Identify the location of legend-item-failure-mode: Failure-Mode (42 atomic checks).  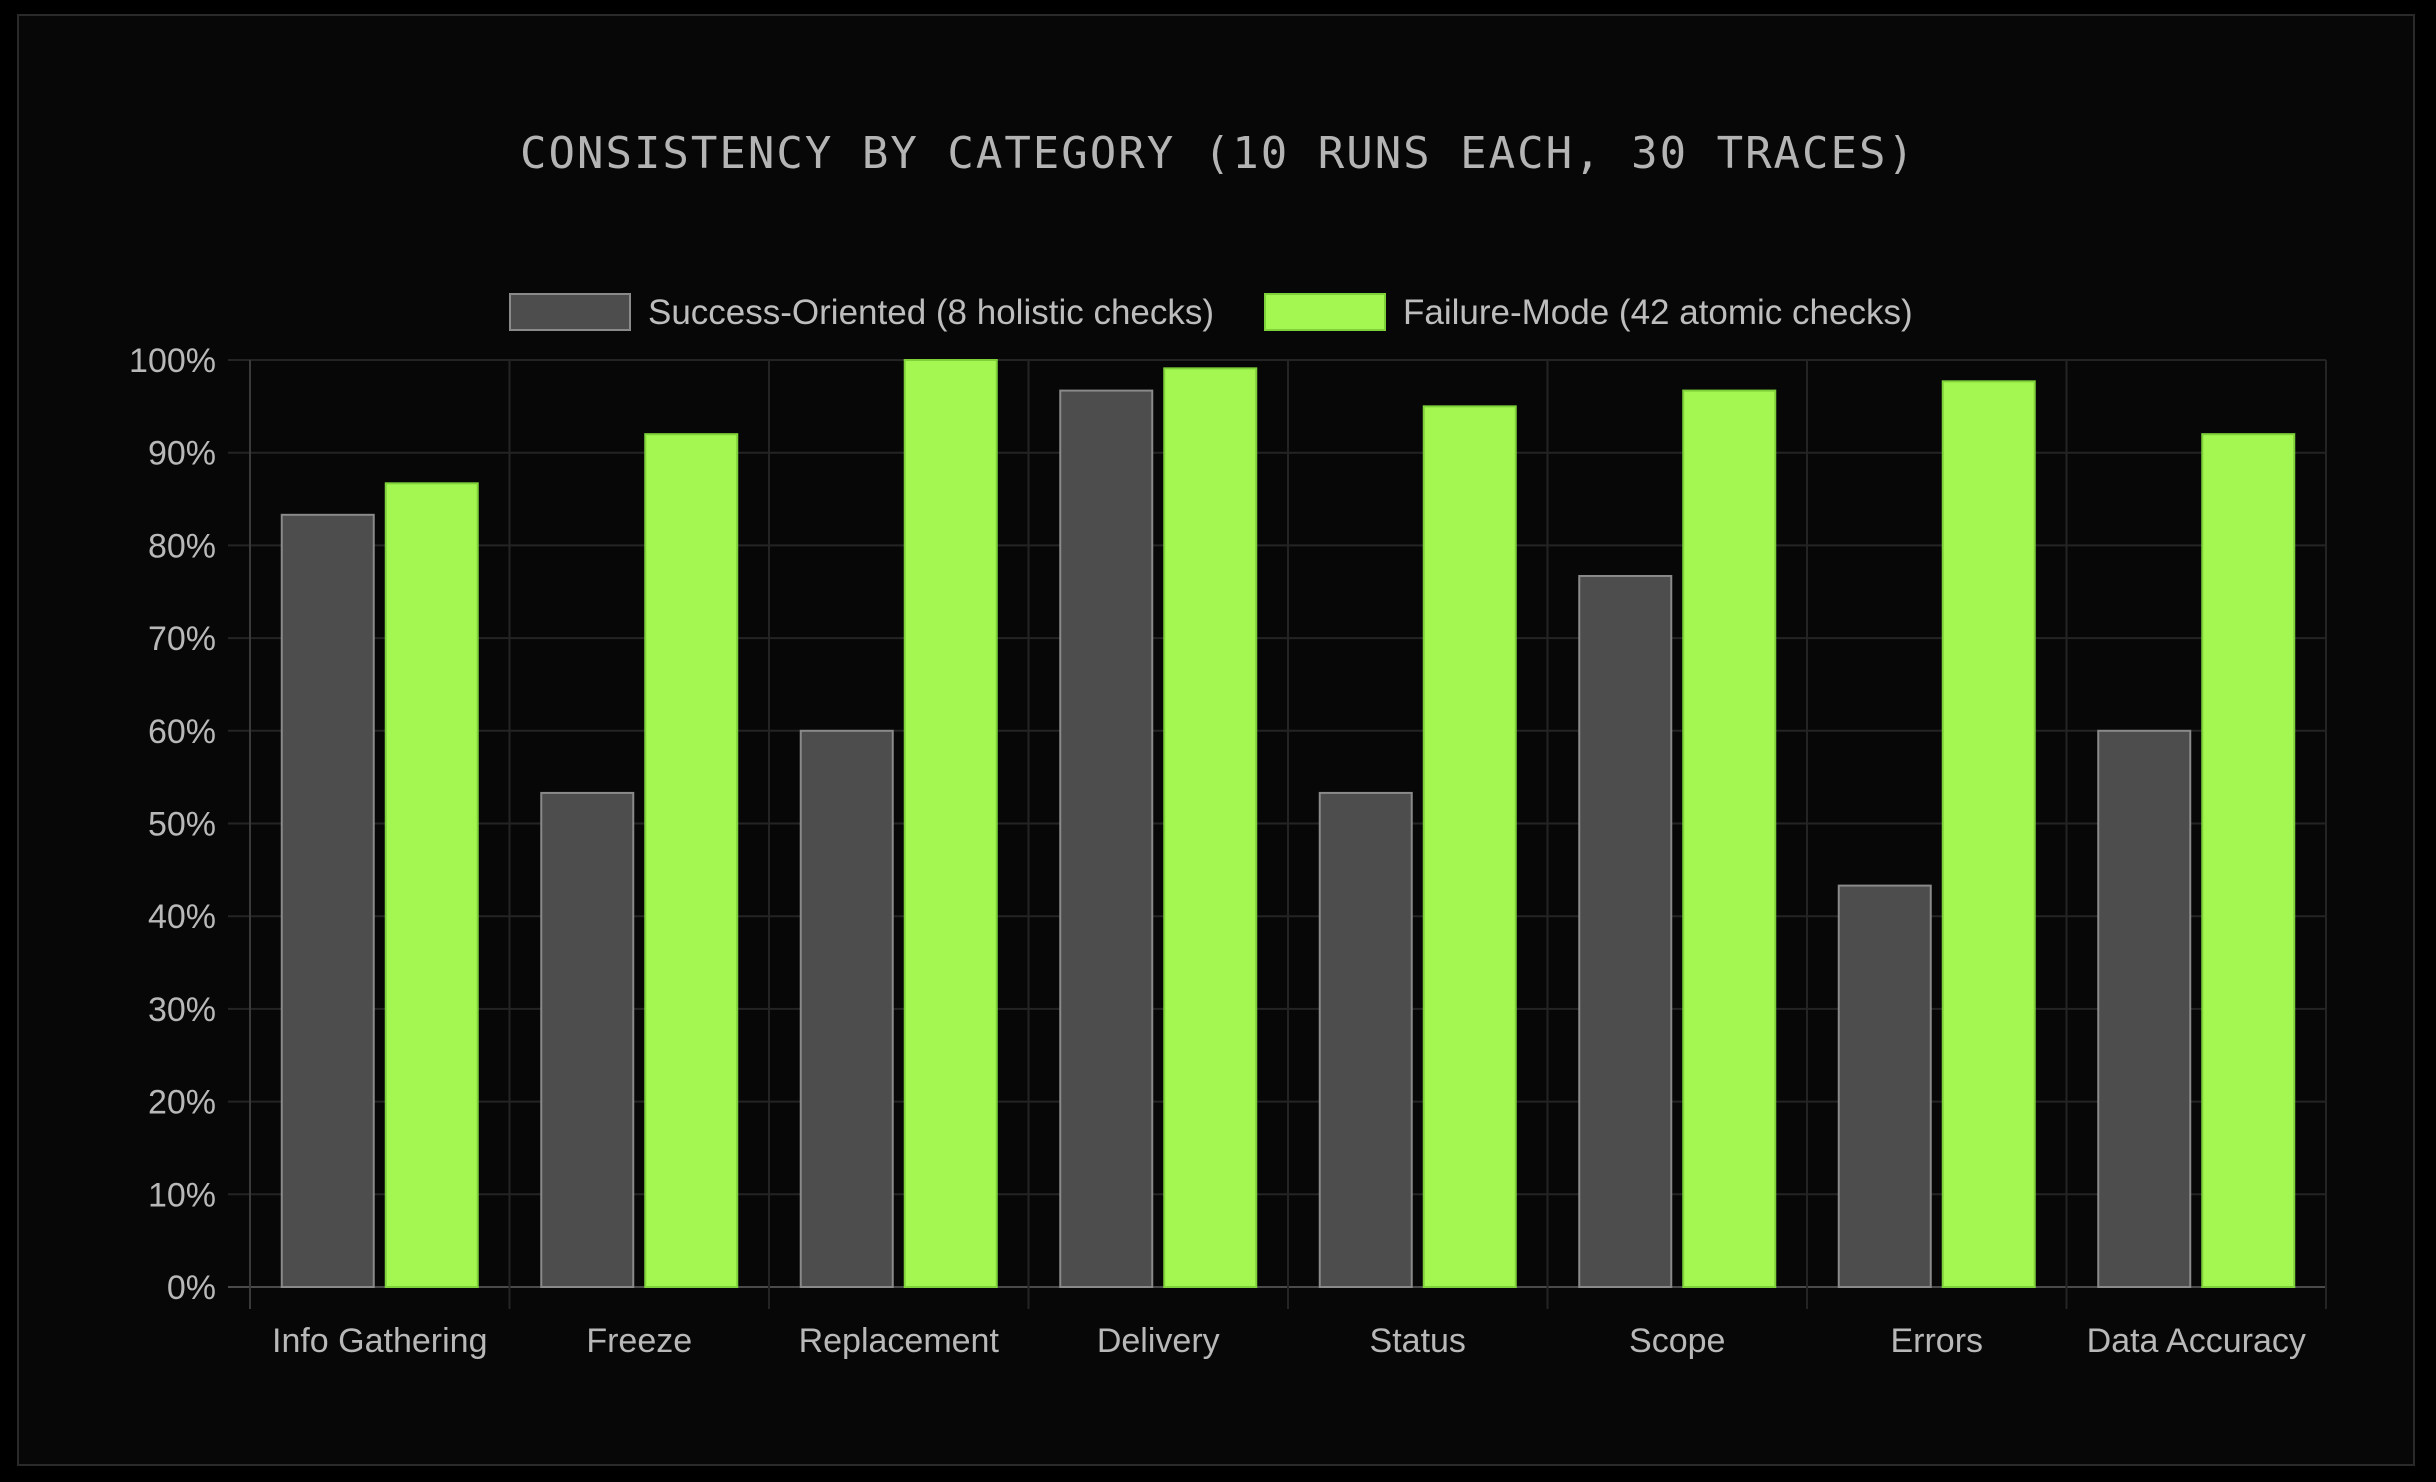
(1588, 312).